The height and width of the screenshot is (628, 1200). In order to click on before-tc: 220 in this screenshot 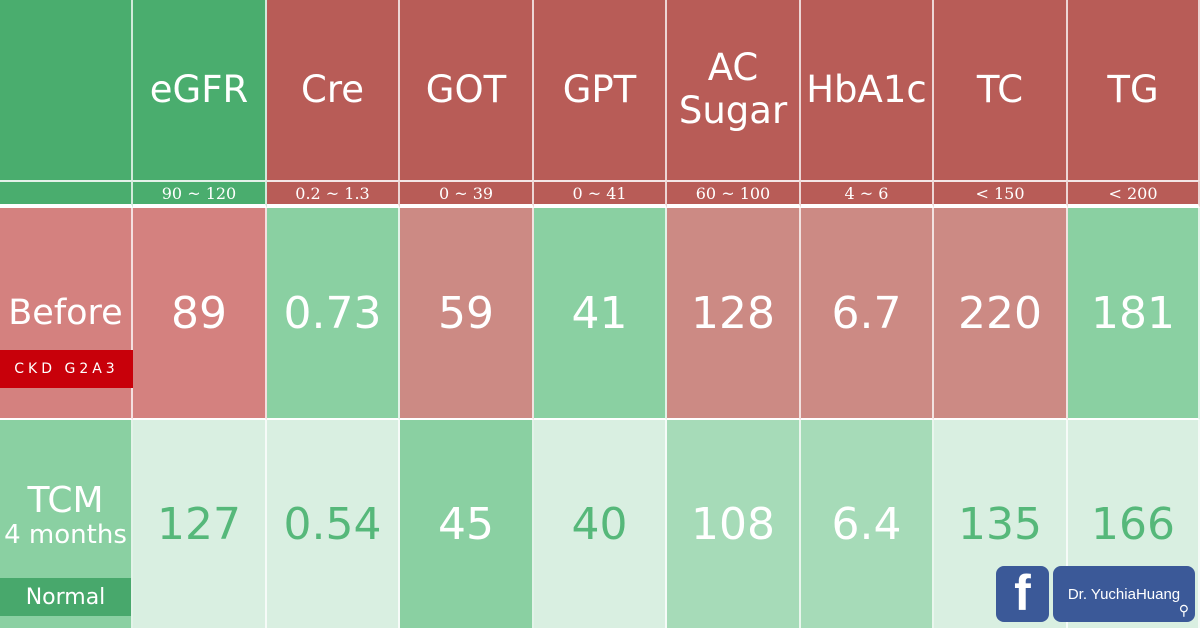, I will do `click(1001, 314)`.